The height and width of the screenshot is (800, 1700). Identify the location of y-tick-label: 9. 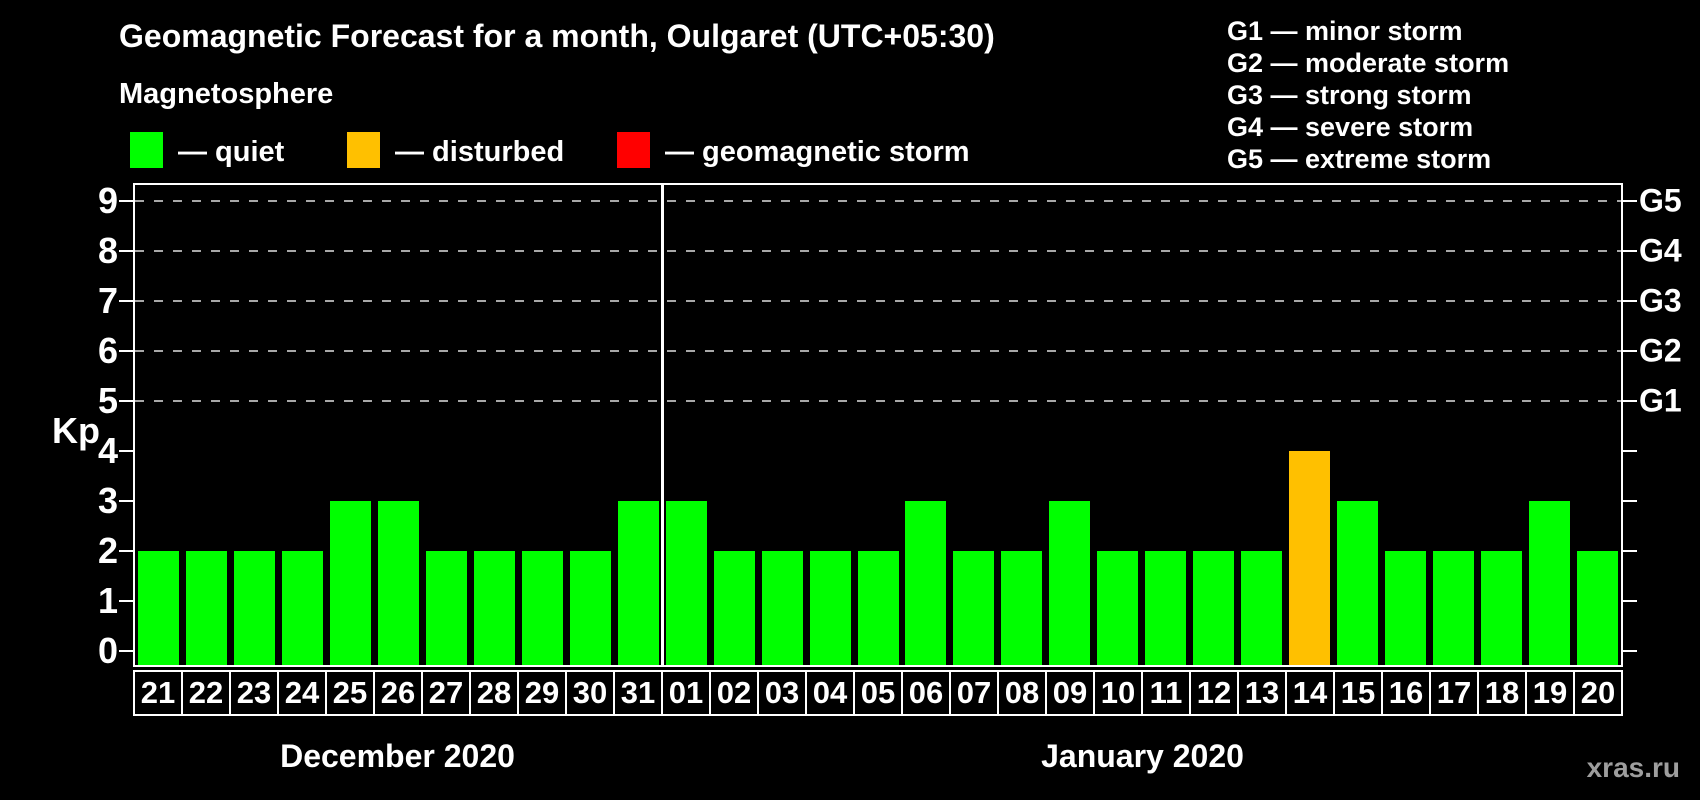
(107, 200).